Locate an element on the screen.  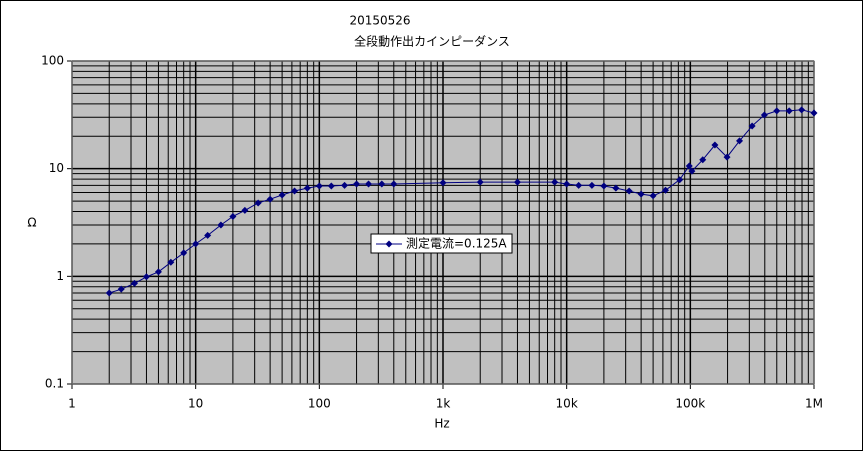
y-tick-label: 10 is located at coordinates (56, 168).